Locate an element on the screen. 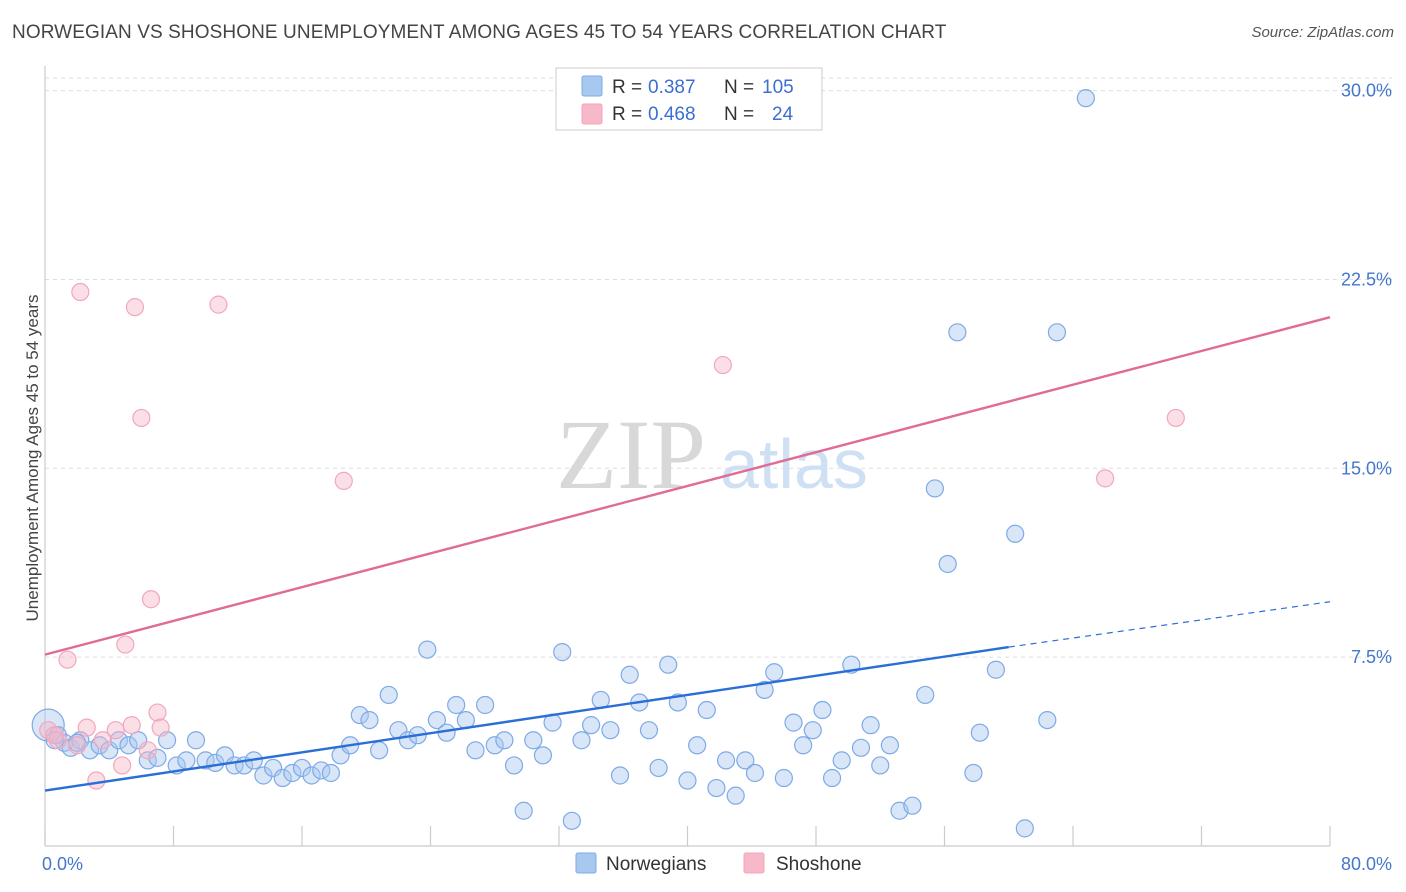 The height and width of the screenshot is (892, 1406). source-note: Source: ZipAtlas.com is located at coordinates (1322, 32).